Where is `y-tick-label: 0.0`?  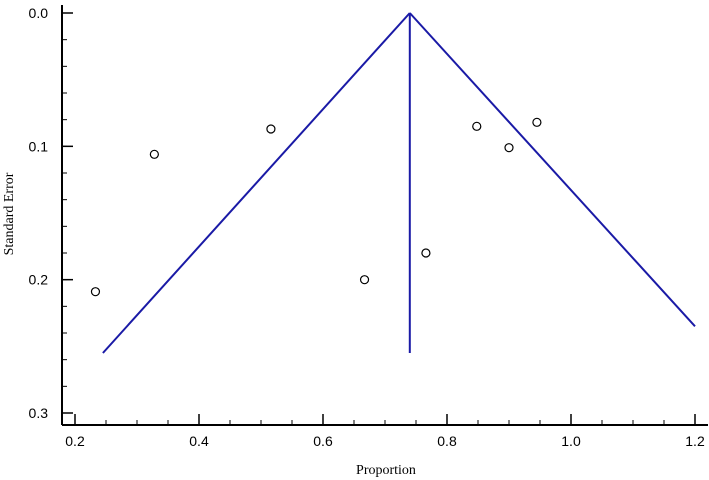
y-tick-label: 0.0 is located at coordinates (39, 13).